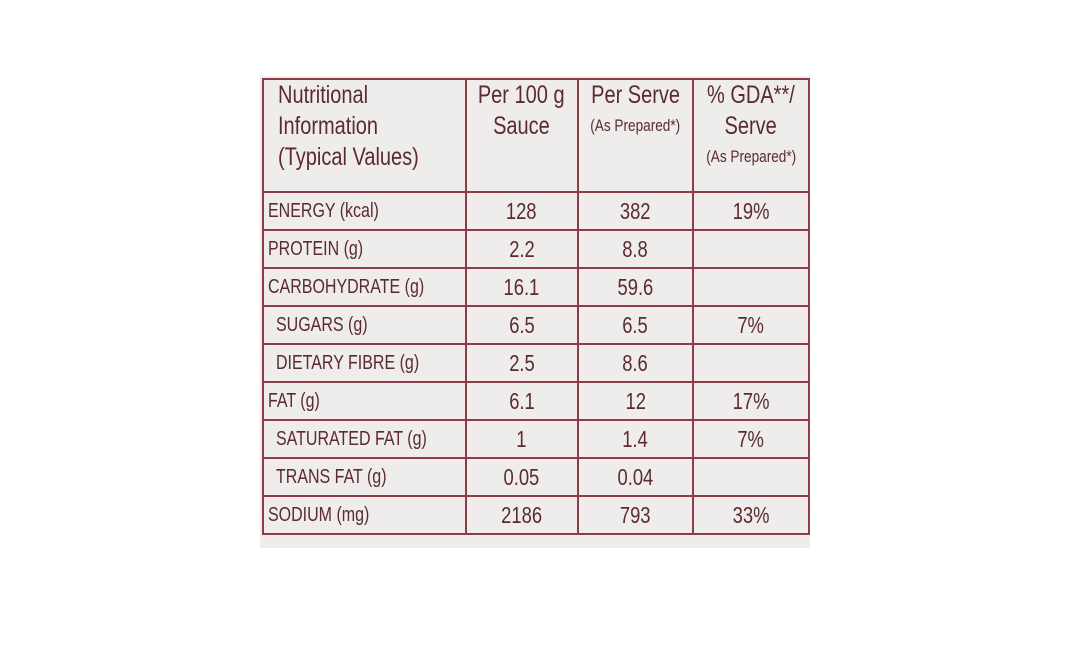 Image resolution: width=1068 pixels, height=671 pixels. I want to click on table-cell: 793, so click(635, 515).